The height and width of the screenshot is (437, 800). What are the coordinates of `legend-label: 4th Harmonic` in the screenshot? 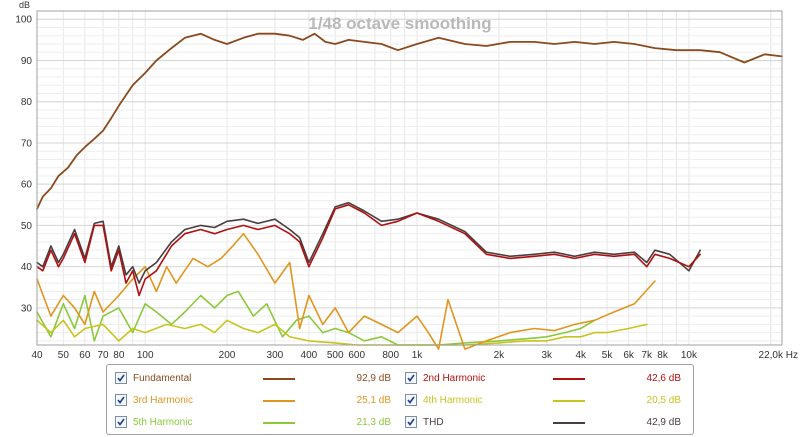 It's located at (453, 400).